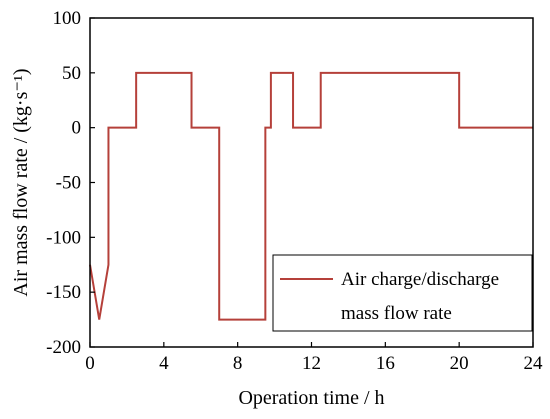 Image resolution: width=550 pixels, height=419 pixels. Describe the element at coordinates (90, 363) in the screenshot. I see `x-tick-label: 0` at that location.